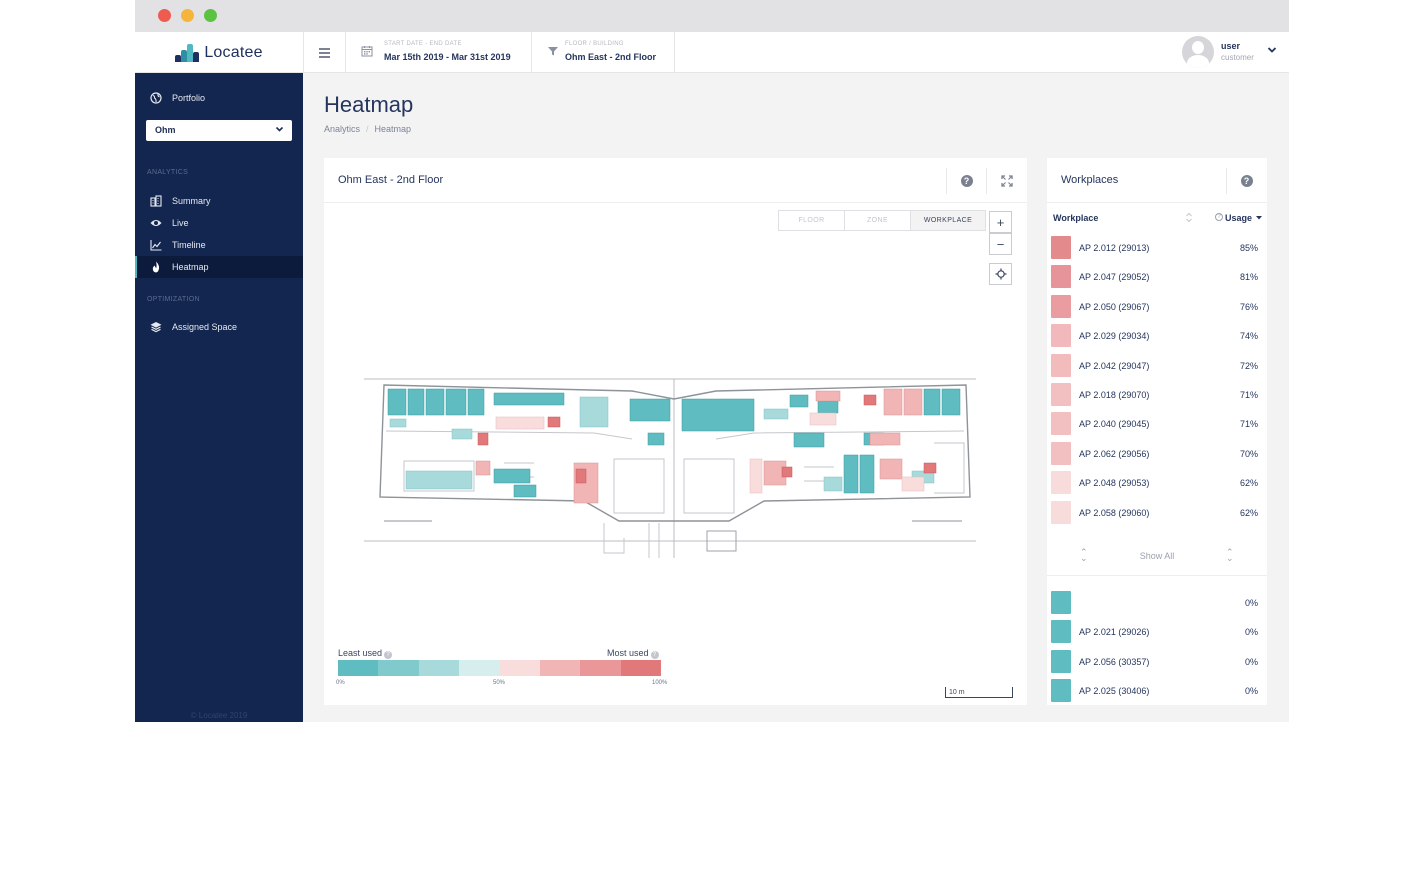 The height and width of the screenshot is (892, 1424). I want to click on hamburger-icon, so click(324, 52).